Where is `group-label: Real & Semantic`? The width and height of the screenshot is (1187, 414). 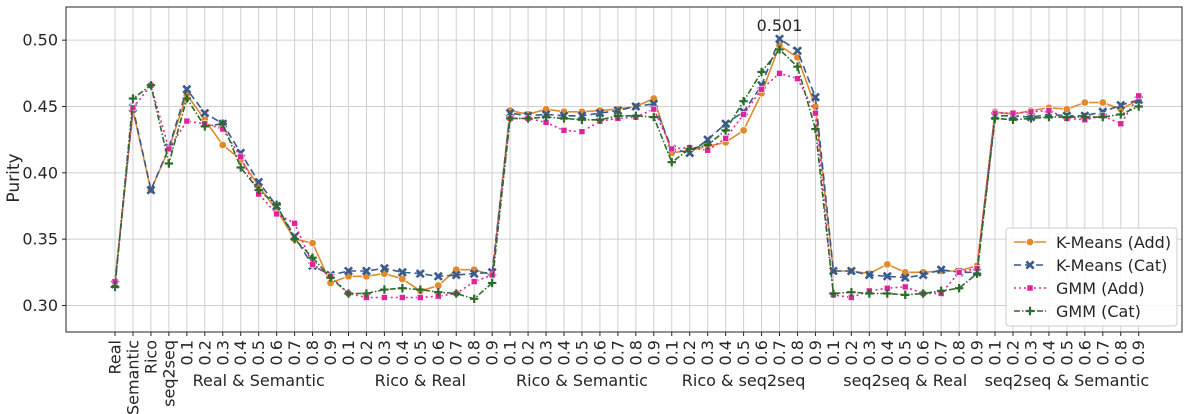 group-label: Real & Semantic is located at coordinates (259, 380).